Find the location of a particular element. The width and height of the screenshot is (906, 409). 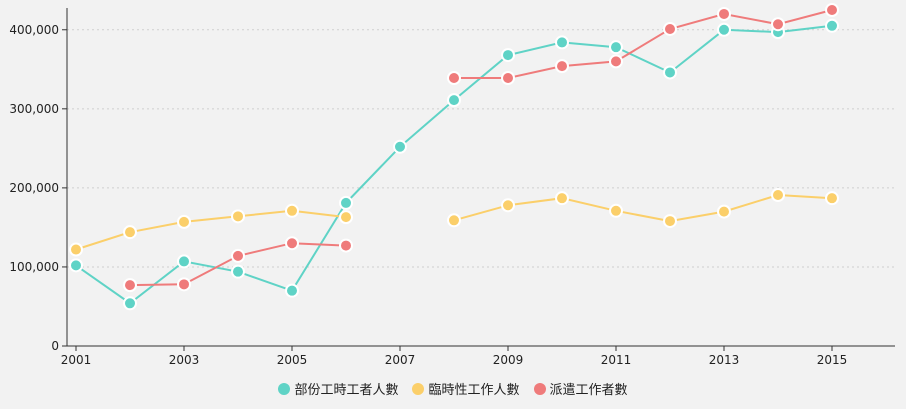

legend-label: 部份工時工者人數 is located at coordinates (346, 390).